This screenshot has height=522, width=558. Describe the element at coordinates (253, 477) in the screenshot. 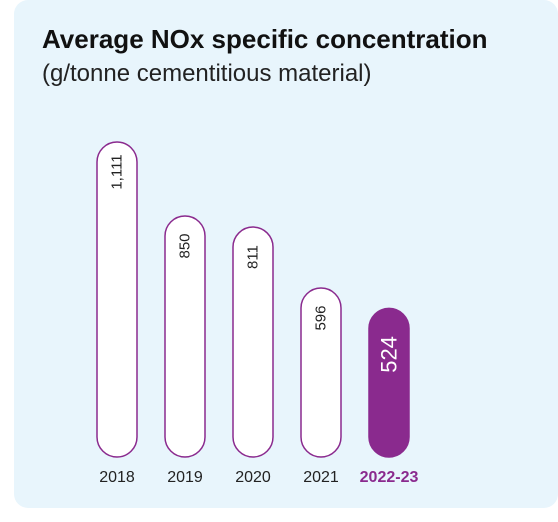

I see `category-label-2020: 2020` at that location.